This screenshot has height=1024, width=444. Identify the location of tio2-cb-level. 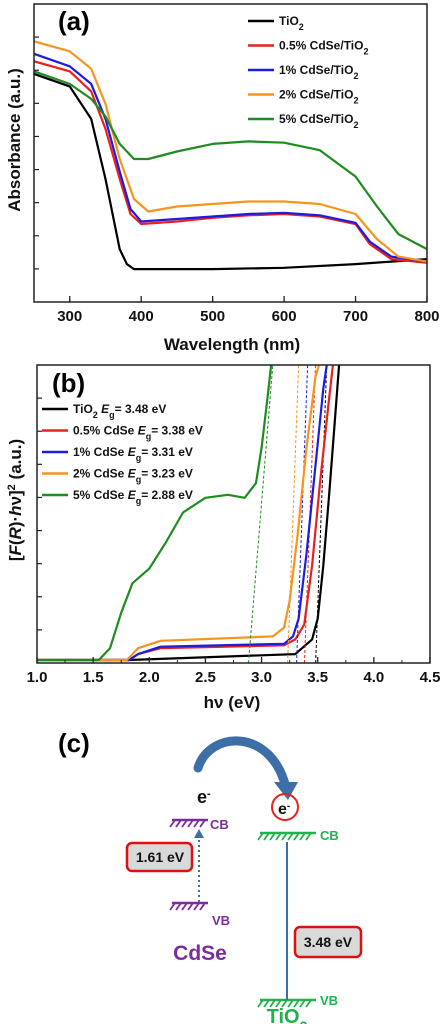
(286, 836).